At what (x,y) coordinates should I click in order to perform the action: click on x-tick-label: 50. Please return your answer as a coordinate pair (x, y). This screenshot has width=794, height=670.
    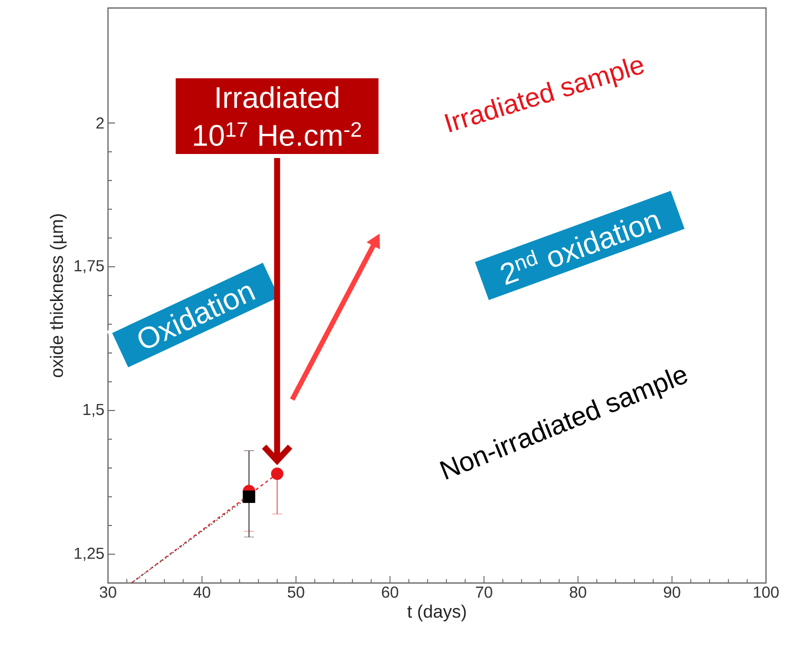
    Looking at the image, I should click on (296, 592).